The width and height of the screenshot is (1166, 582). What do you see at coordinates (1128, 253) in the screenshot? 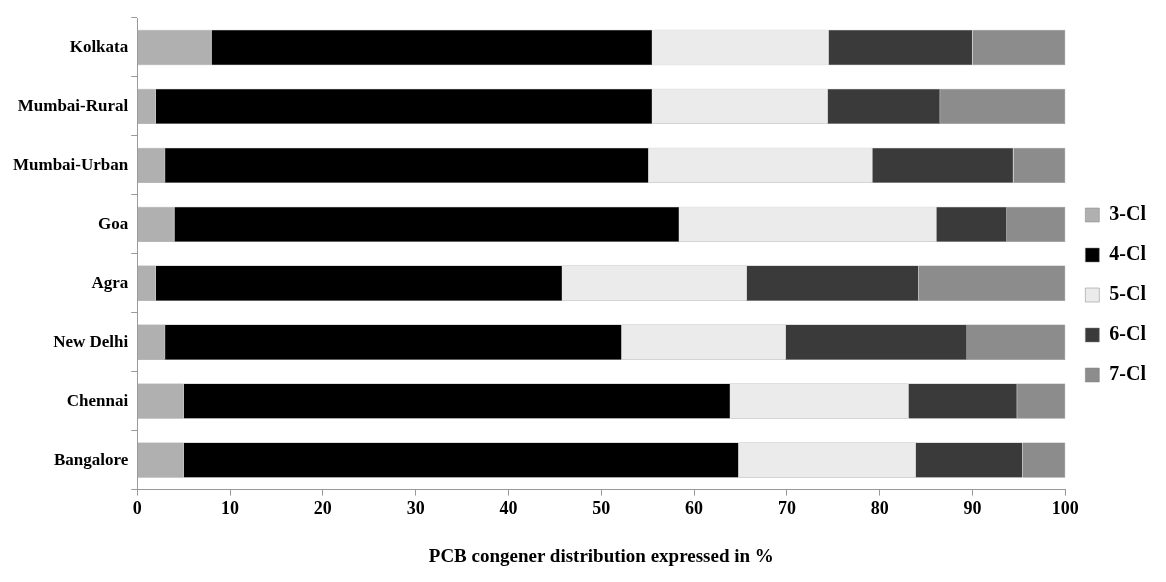
I see `legend-label: 4-Cl` at bounding box center [1128, 253].